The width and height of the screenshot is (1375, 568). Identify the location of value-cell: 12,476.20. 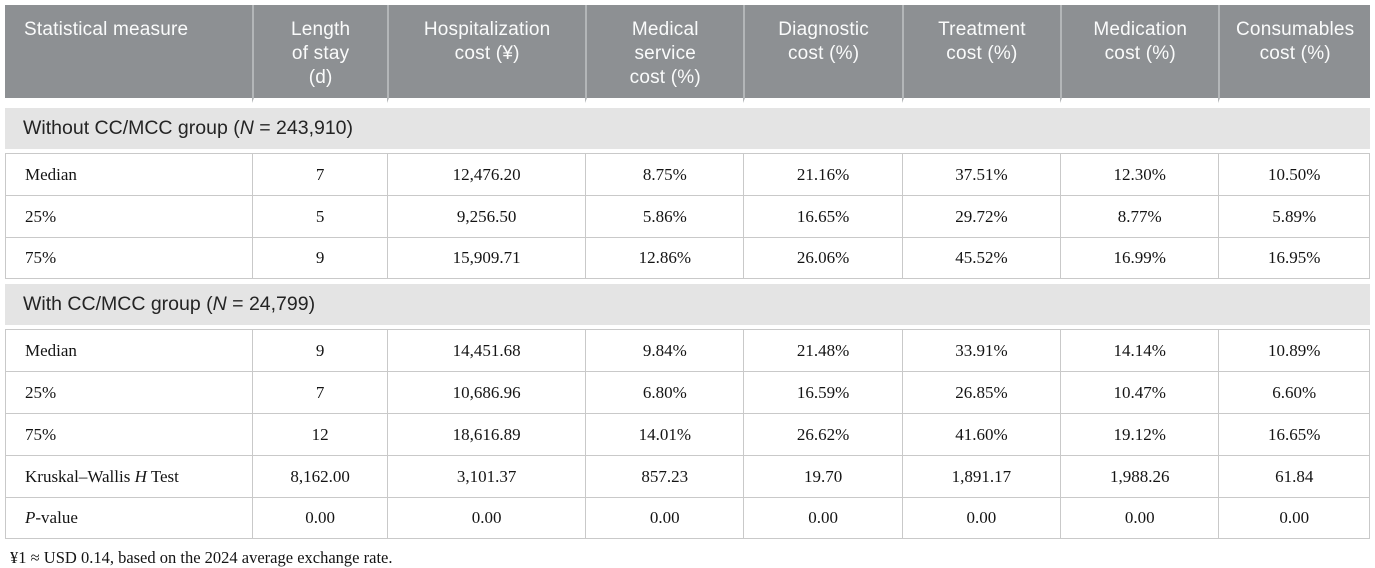
(486, 174).